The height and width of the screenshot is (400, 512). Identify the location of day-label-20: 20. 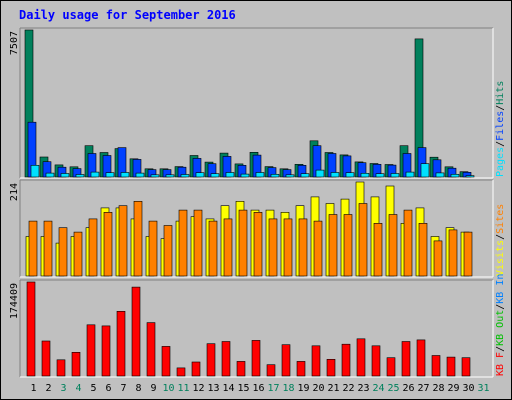
(318, 388).